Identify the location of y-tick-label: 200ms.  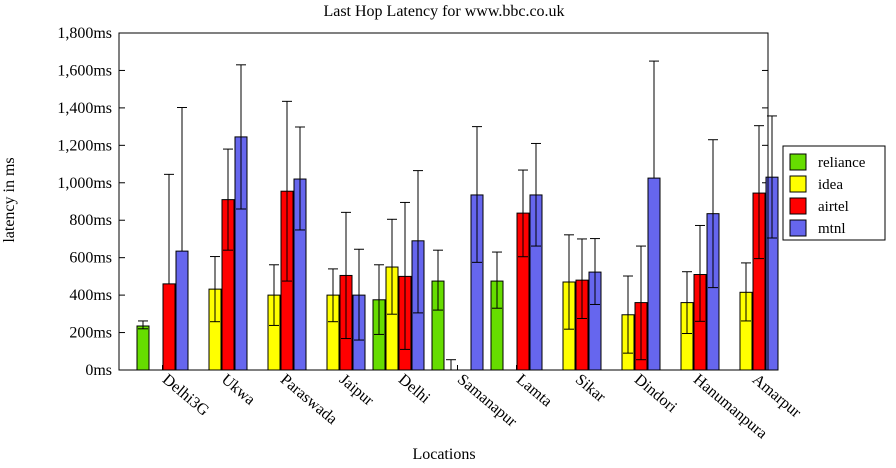
(90, 333).